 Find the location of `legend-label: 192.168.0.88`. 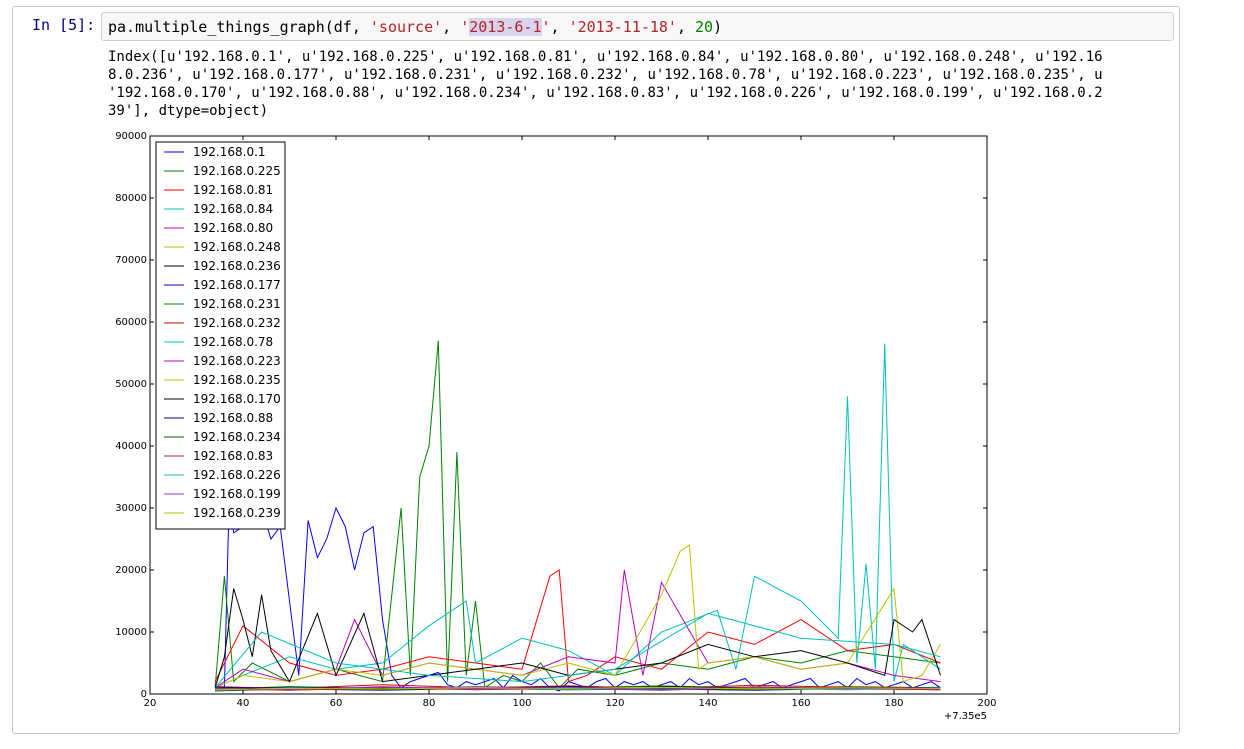

legend-label: 192.168.0.88 is located at coordinates (233, 418).